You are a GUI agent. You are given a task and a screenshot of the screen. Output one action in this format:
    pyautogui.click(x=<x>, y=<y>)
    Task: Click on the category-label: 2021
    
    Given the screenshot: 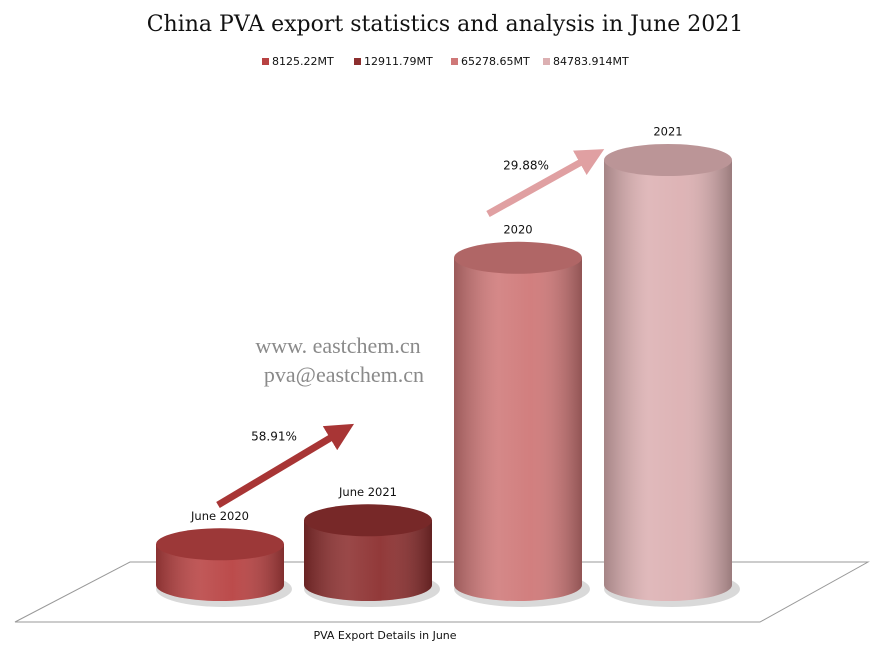 What is the action you would take?
    pyautogui.click(x=667, y=132)
    